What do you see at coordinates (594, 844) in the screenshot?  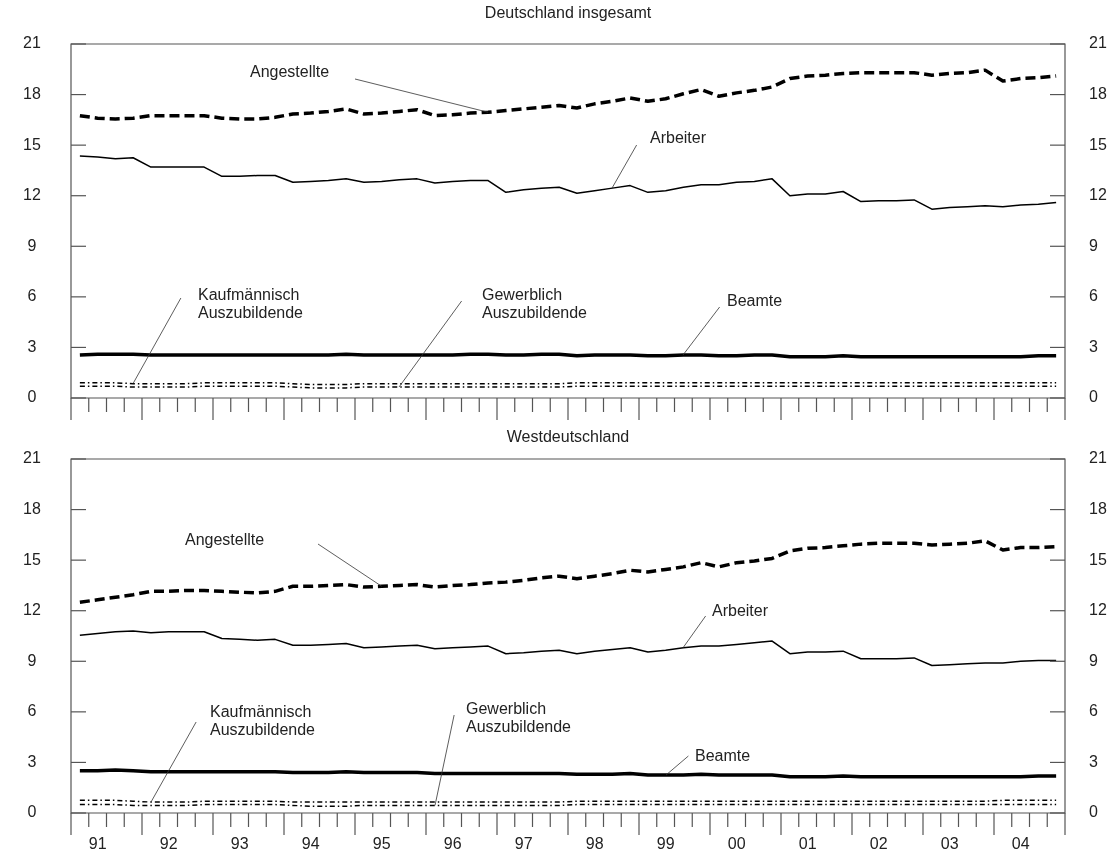 I see `x-tick-label: 98` at bounding box center [594, 844].